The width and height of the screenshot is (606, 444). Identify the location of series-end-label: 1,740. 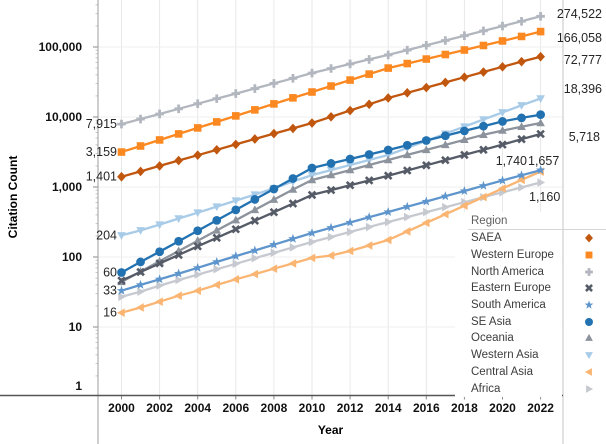
(511, 161).